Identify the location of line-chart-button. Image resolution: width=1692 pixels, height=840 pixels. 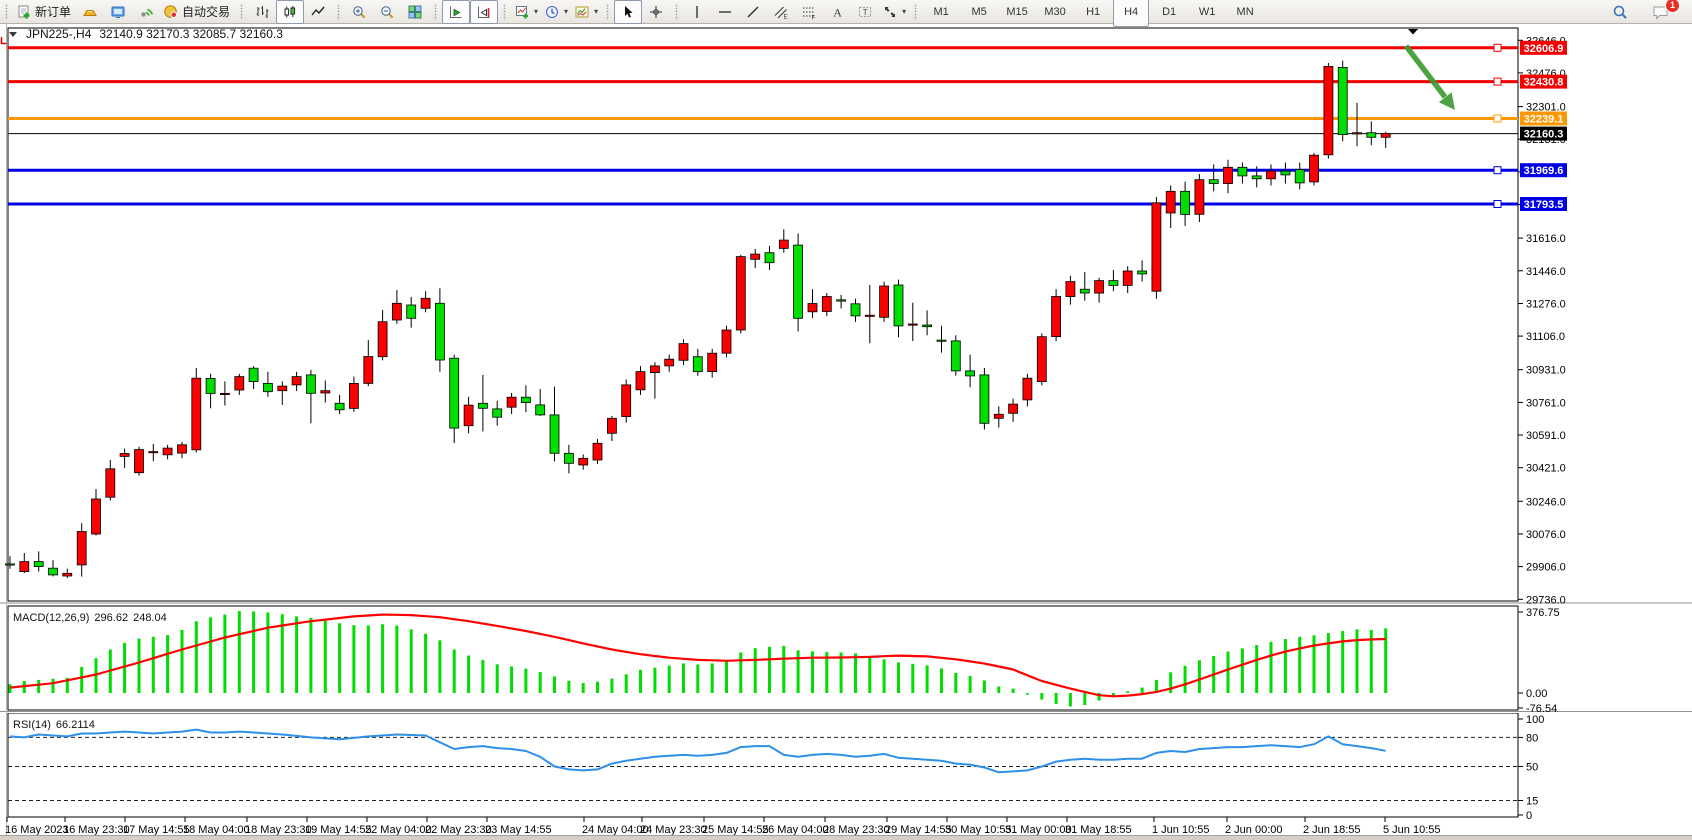
(318, 12).